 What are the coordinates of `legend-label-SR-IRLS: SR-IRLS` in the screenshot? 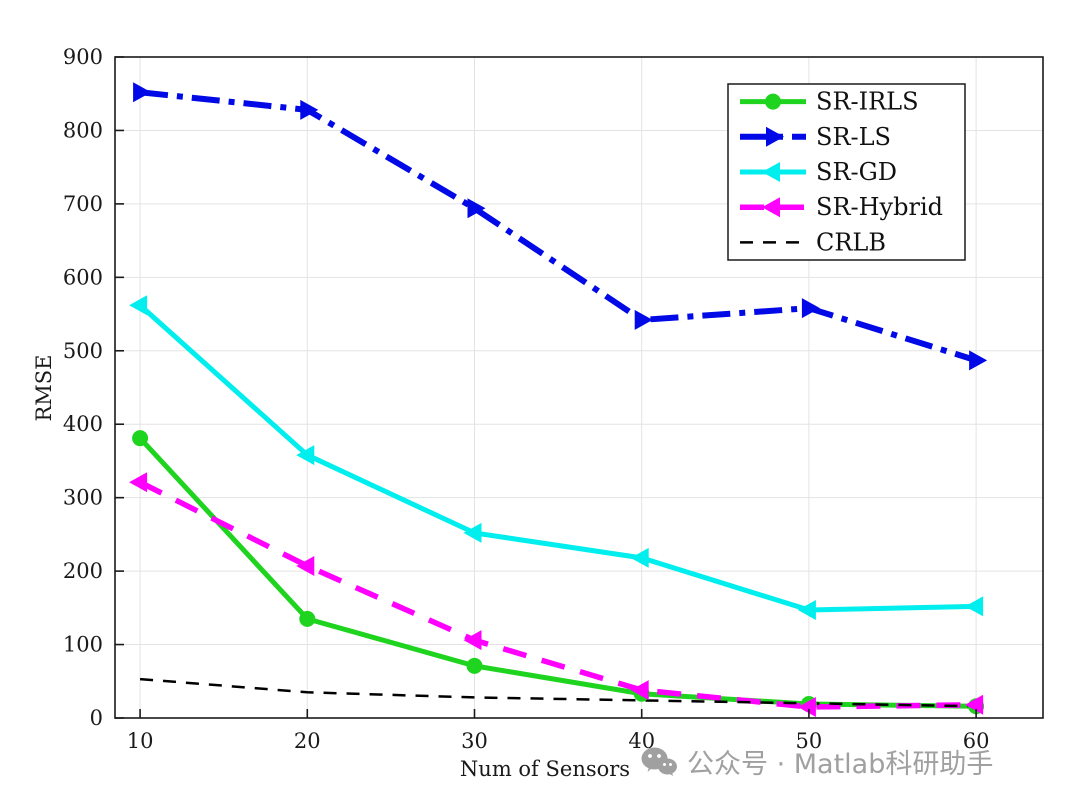 It's located at (867, 102).